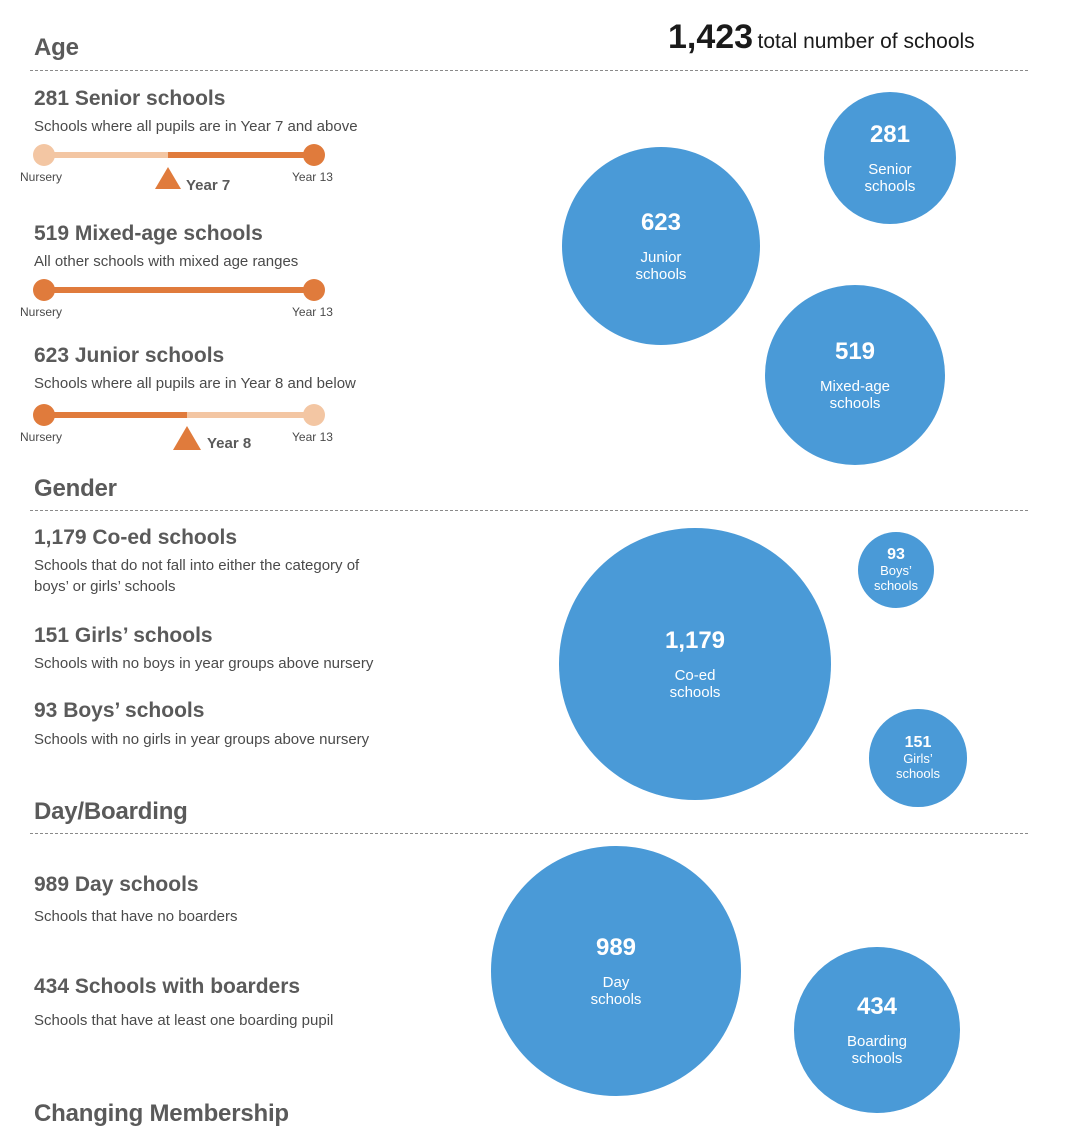 This screenshot has height=1128, width=1080. What do you see at coordinates (179, 166) in the screenshot?
I see `age-scale-senior` at bounding box center [179, 166].